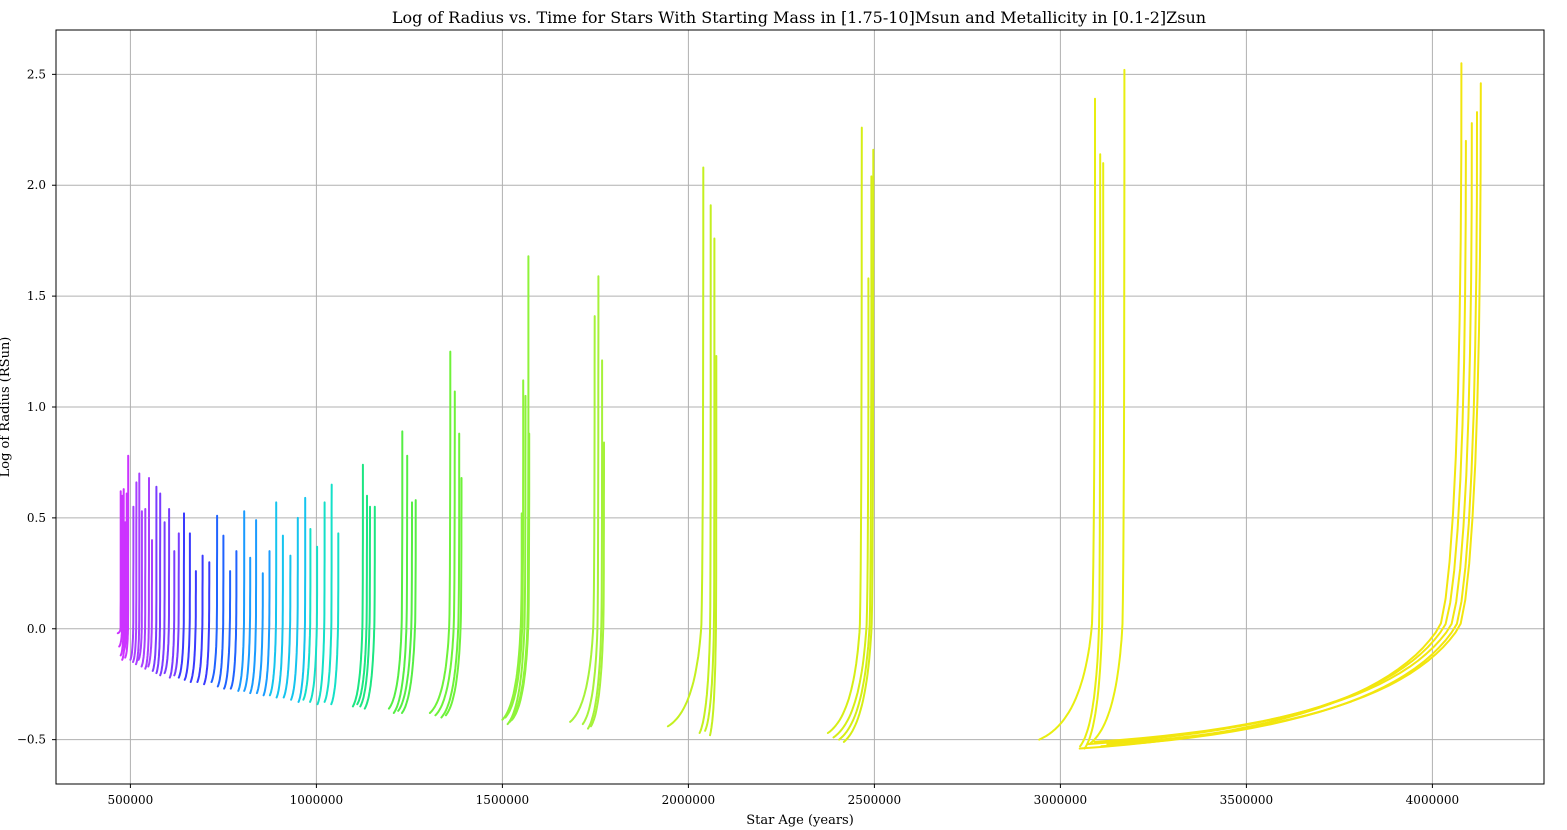 The height and width of the screenshot is (830, 1567). I want to click on y-tick-label: −0.5, so click(31, 740).